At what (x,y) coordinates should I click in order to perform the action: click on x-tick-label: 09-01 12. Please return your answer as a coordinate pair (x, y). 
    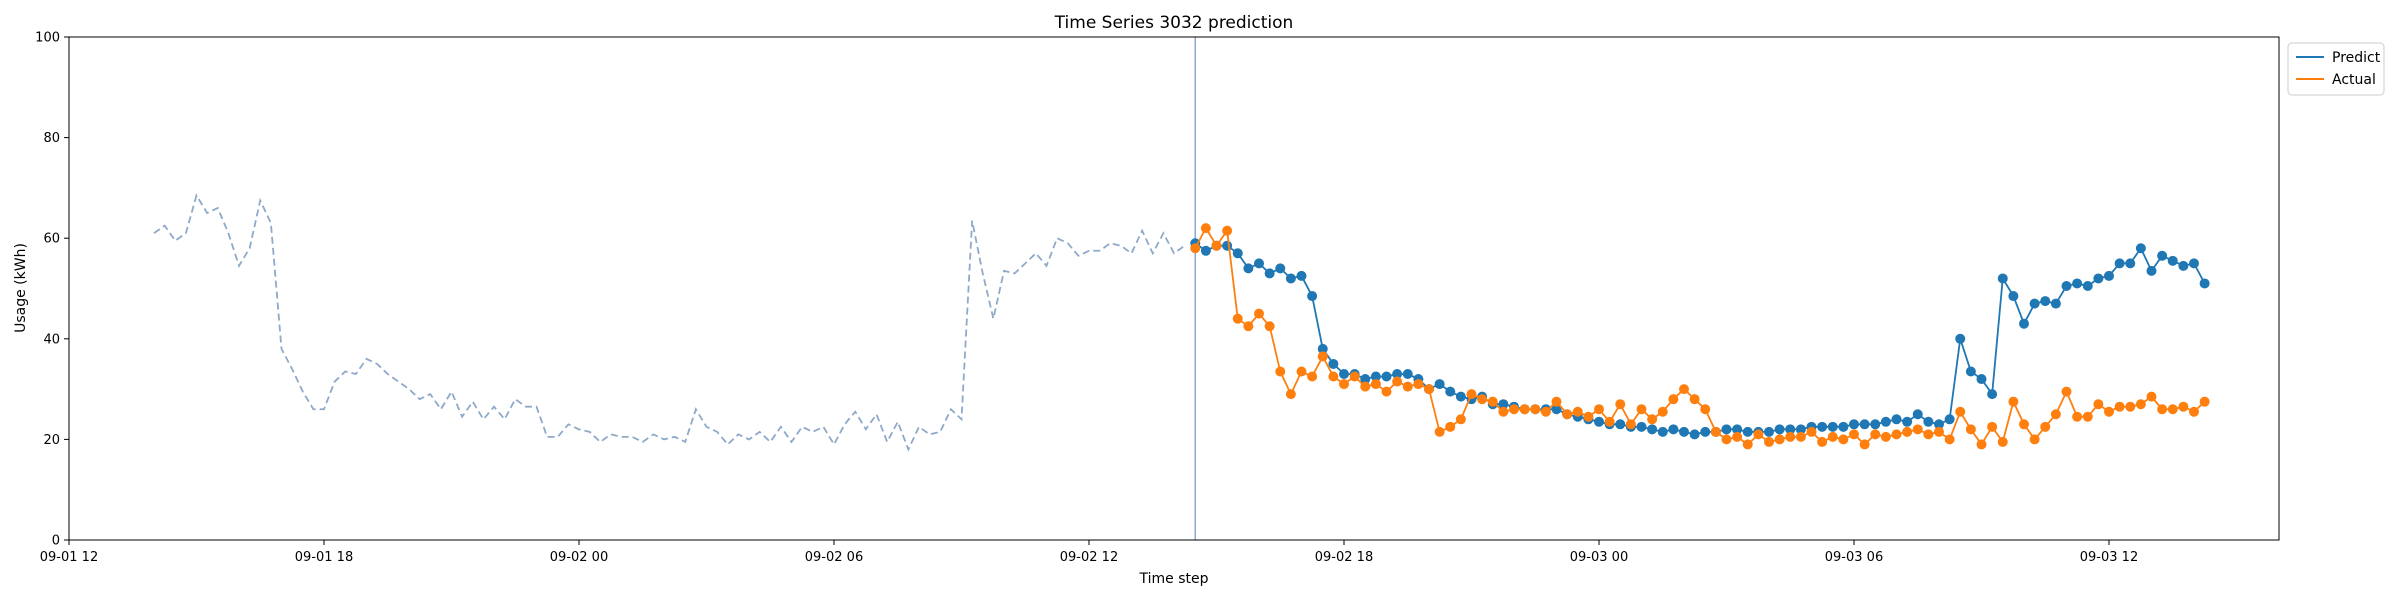
    Looking at the image, I should click on (69, 557).